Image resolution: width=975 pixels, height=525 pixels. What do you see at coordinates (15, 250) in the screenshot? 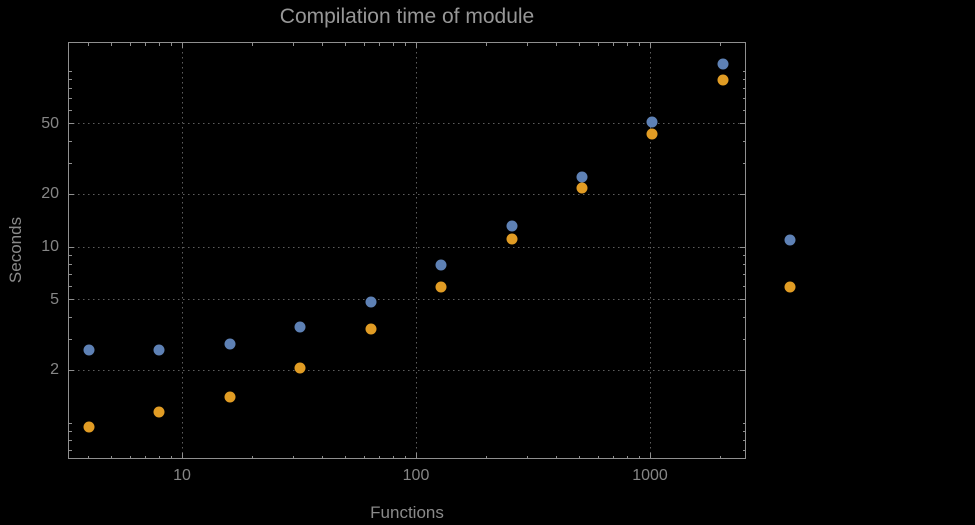
I see `y-axis-label: Seconds` at bounding box center [15, 250].